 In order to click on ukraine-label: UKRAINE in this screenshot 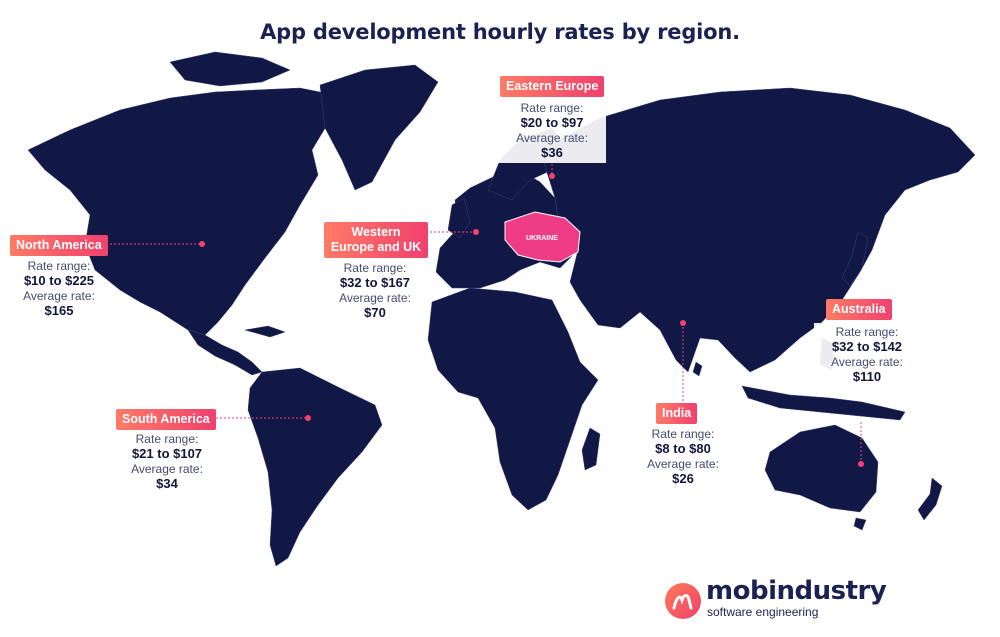, I will do `click(542, 238)`.